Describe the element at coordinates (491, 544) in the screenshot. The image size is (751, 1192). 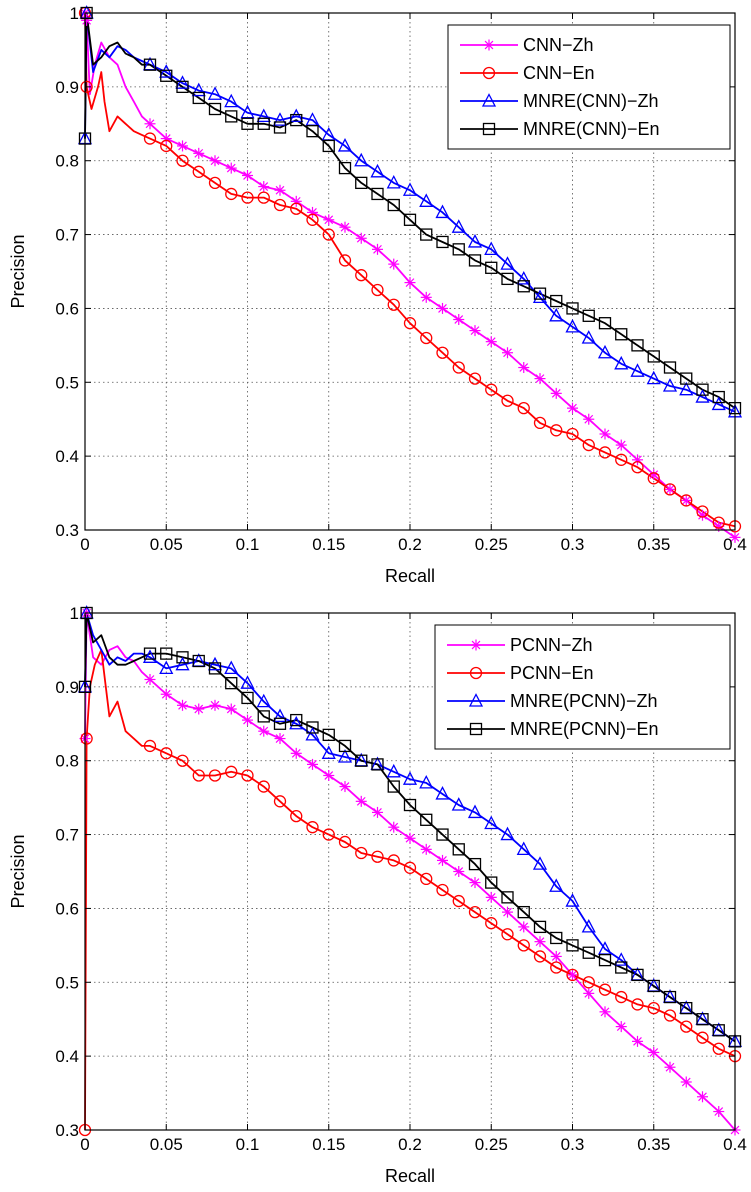
I see `x-tick-label: 0.25` at that location.